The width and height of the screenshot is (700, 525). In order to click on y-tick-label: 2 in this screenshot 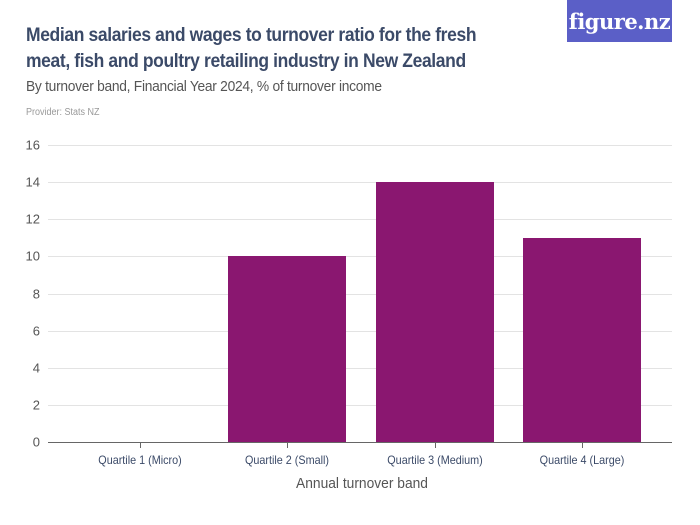, I will do `click(36, 405)`.